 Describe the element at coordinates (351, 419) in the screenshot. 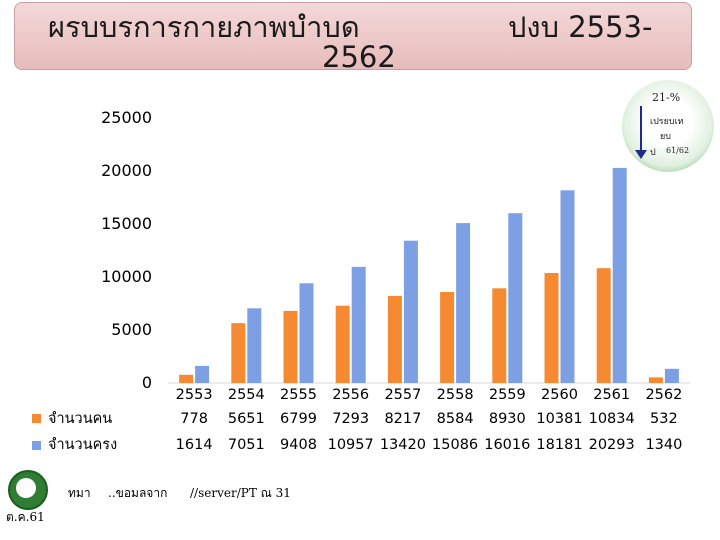

I see `data-label-persons: 7293` at that location.